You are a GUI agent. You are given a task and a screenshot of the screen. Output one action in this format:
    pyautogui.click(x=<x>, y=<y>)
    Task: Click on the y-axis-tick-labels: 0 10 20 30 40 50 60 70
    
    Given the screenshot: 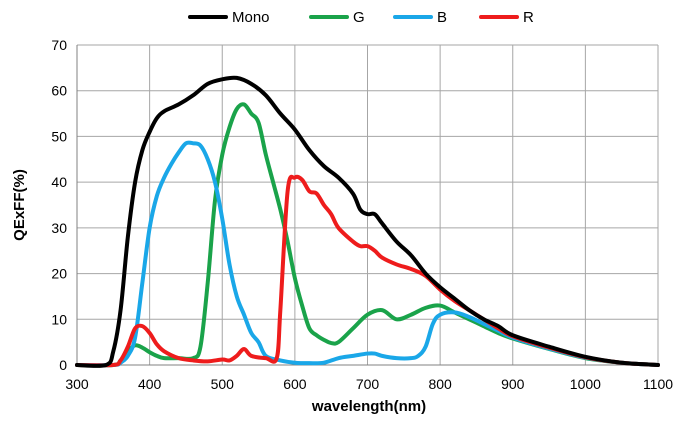 What is the action you would take?
    pyautogui.click(x=59, y=205)
    